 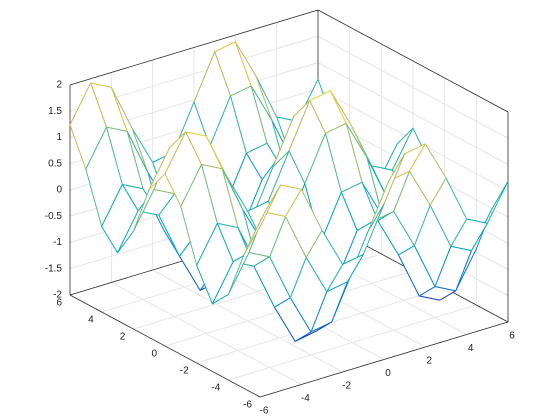 I want to click on y-tick-label: -4, so click(x=215, y=388).